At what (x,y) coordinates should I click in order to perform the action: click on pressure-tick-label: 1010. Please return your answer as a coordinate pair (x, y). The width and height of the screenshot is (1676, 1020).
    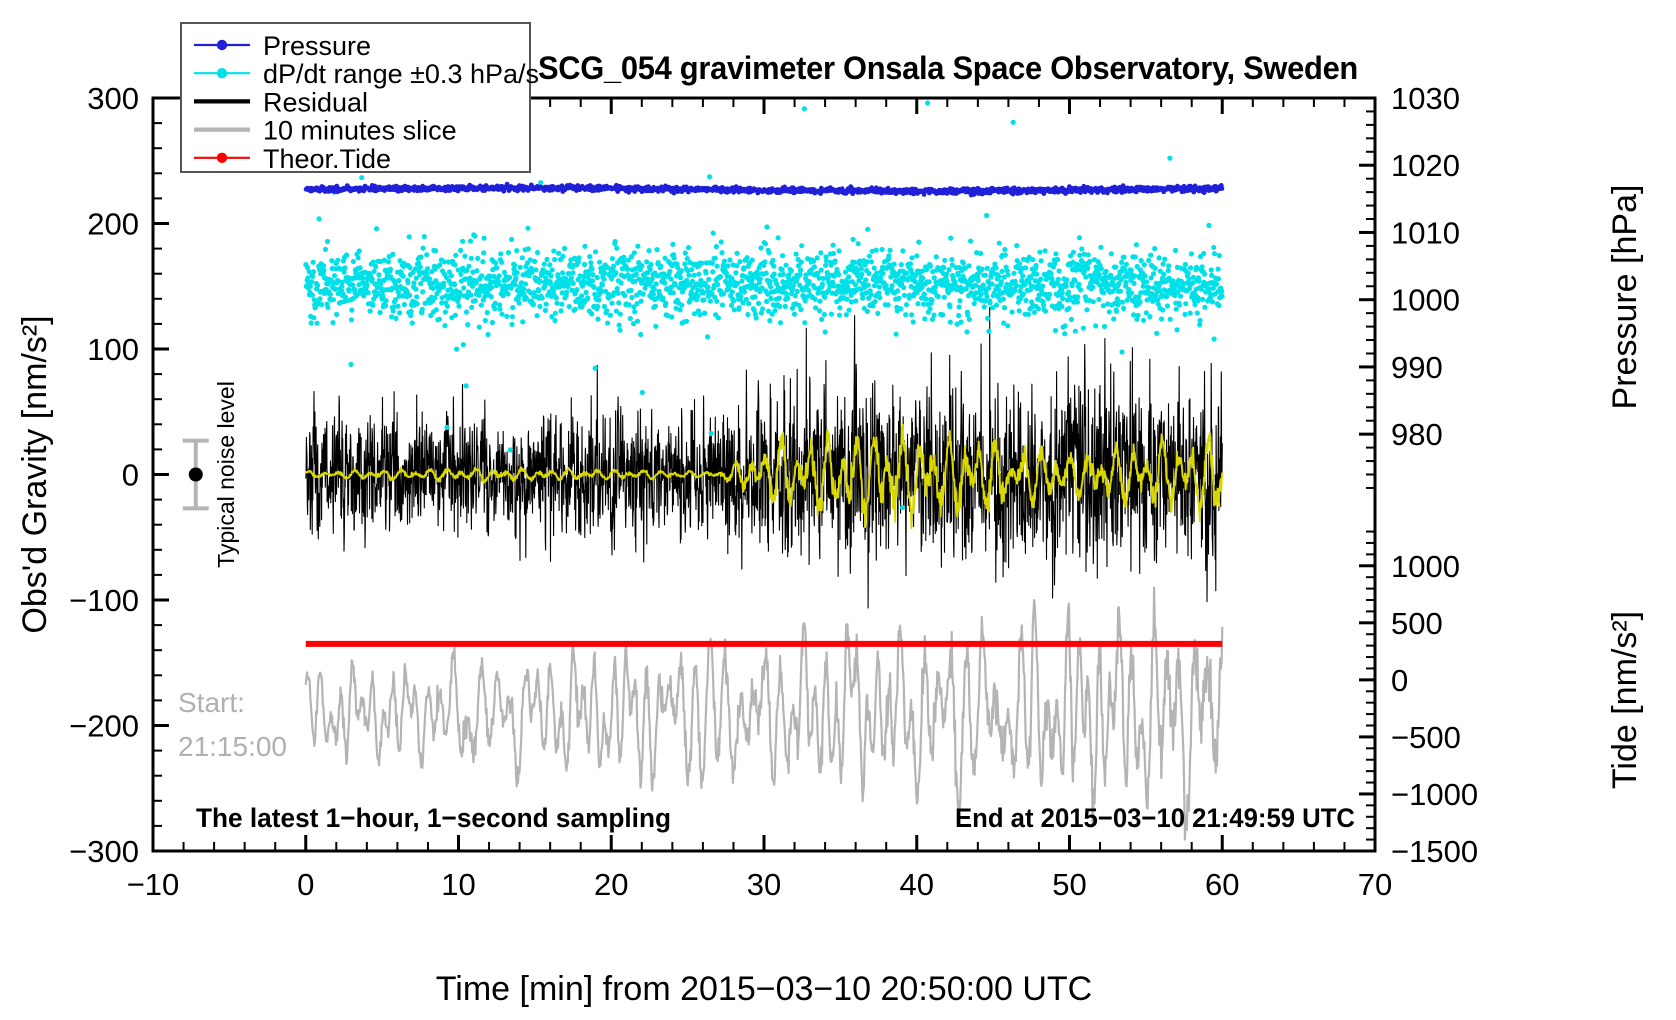
    Looking at the image, I should click on (1425, 232).